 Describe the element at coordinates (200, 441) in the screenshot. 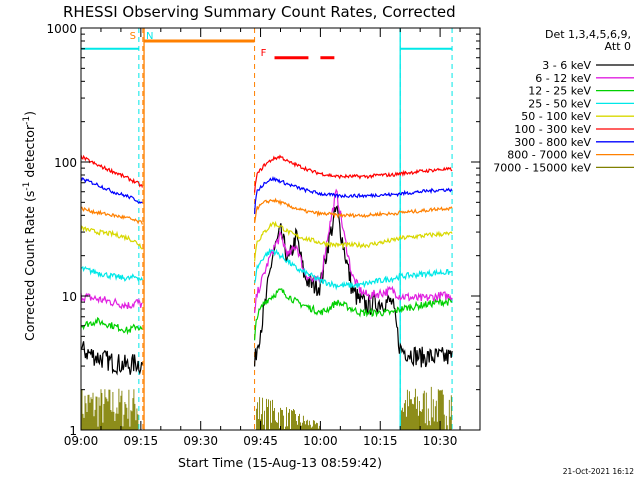

I see `x-tick-label-2: 09:30` at that location.